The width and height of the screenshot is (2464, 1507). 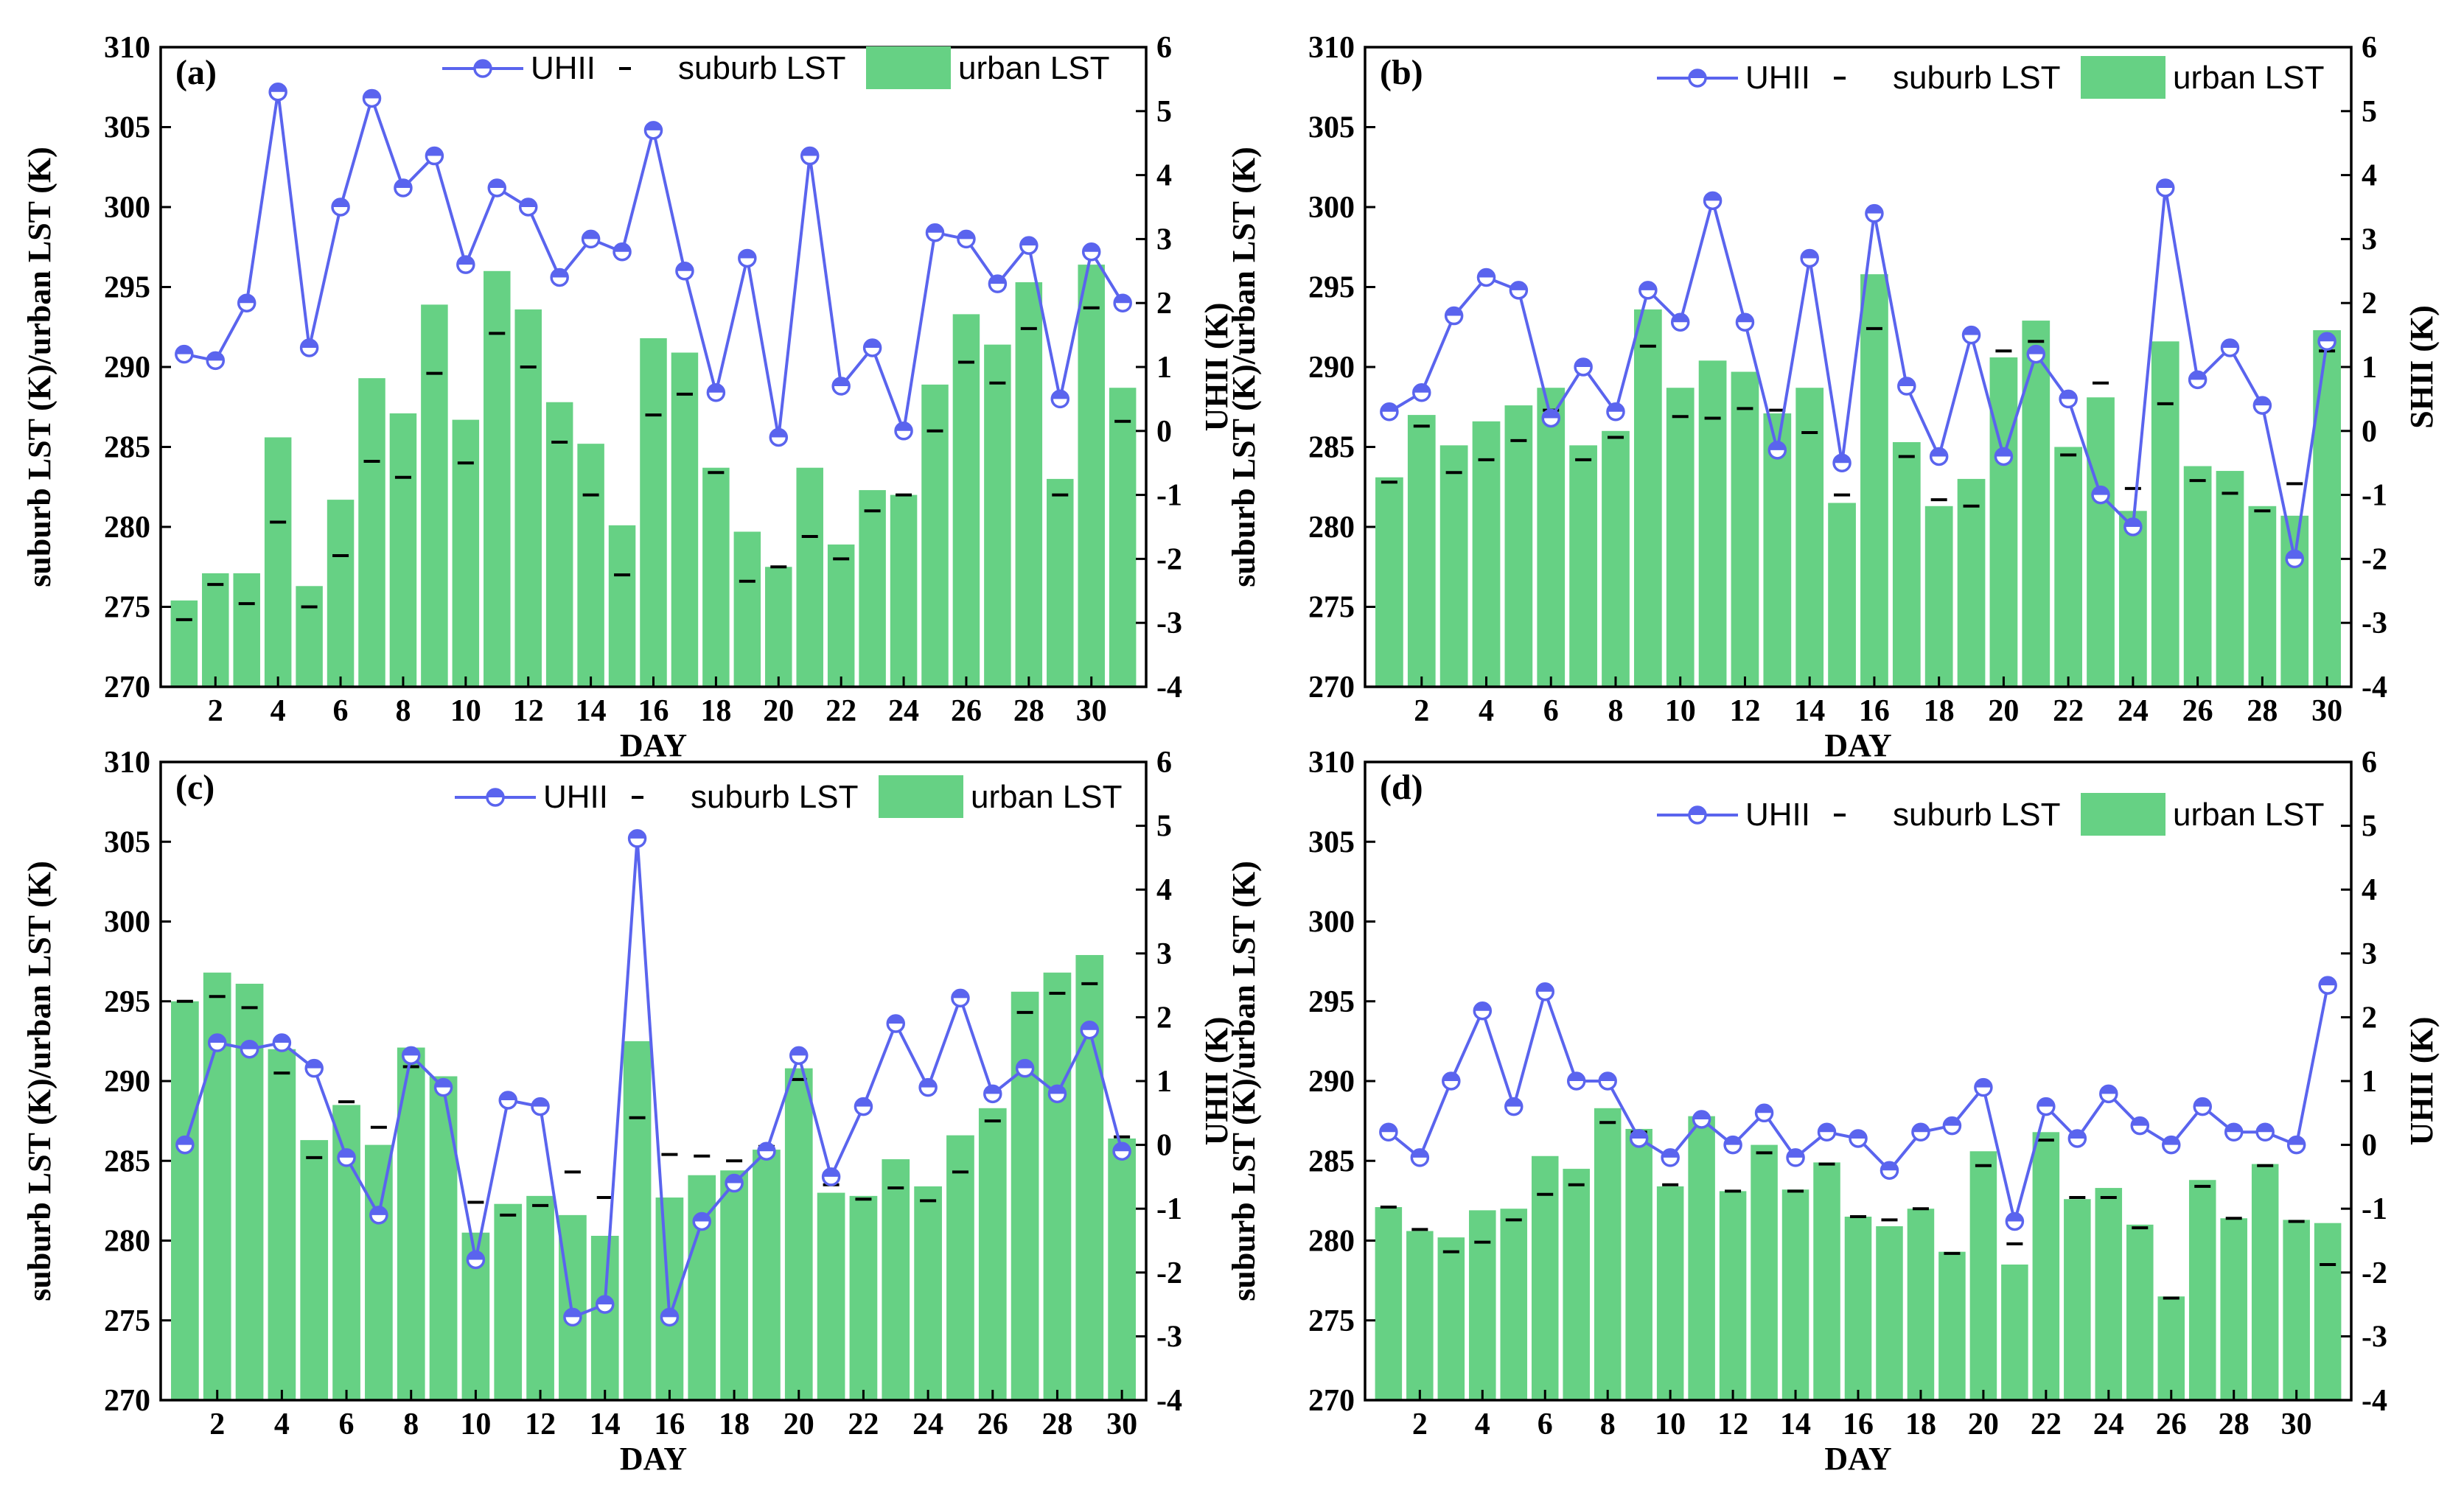 What do you see at coordinates (194, 788) in the screenshot?
I see `panel-label: (c)` at bounding box center [194, 788].